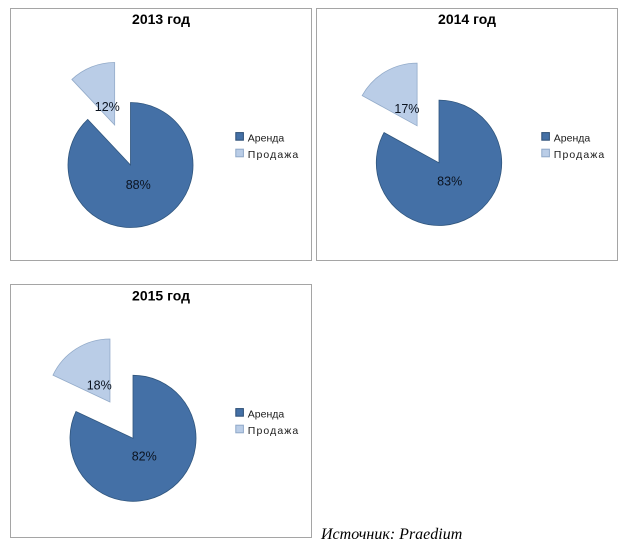 This screenshot has height=552, width=626. What do you see at coordinates (406, 109) in the screenshot?
I see `svg-text: 17%` at bounding box center [406, 109].